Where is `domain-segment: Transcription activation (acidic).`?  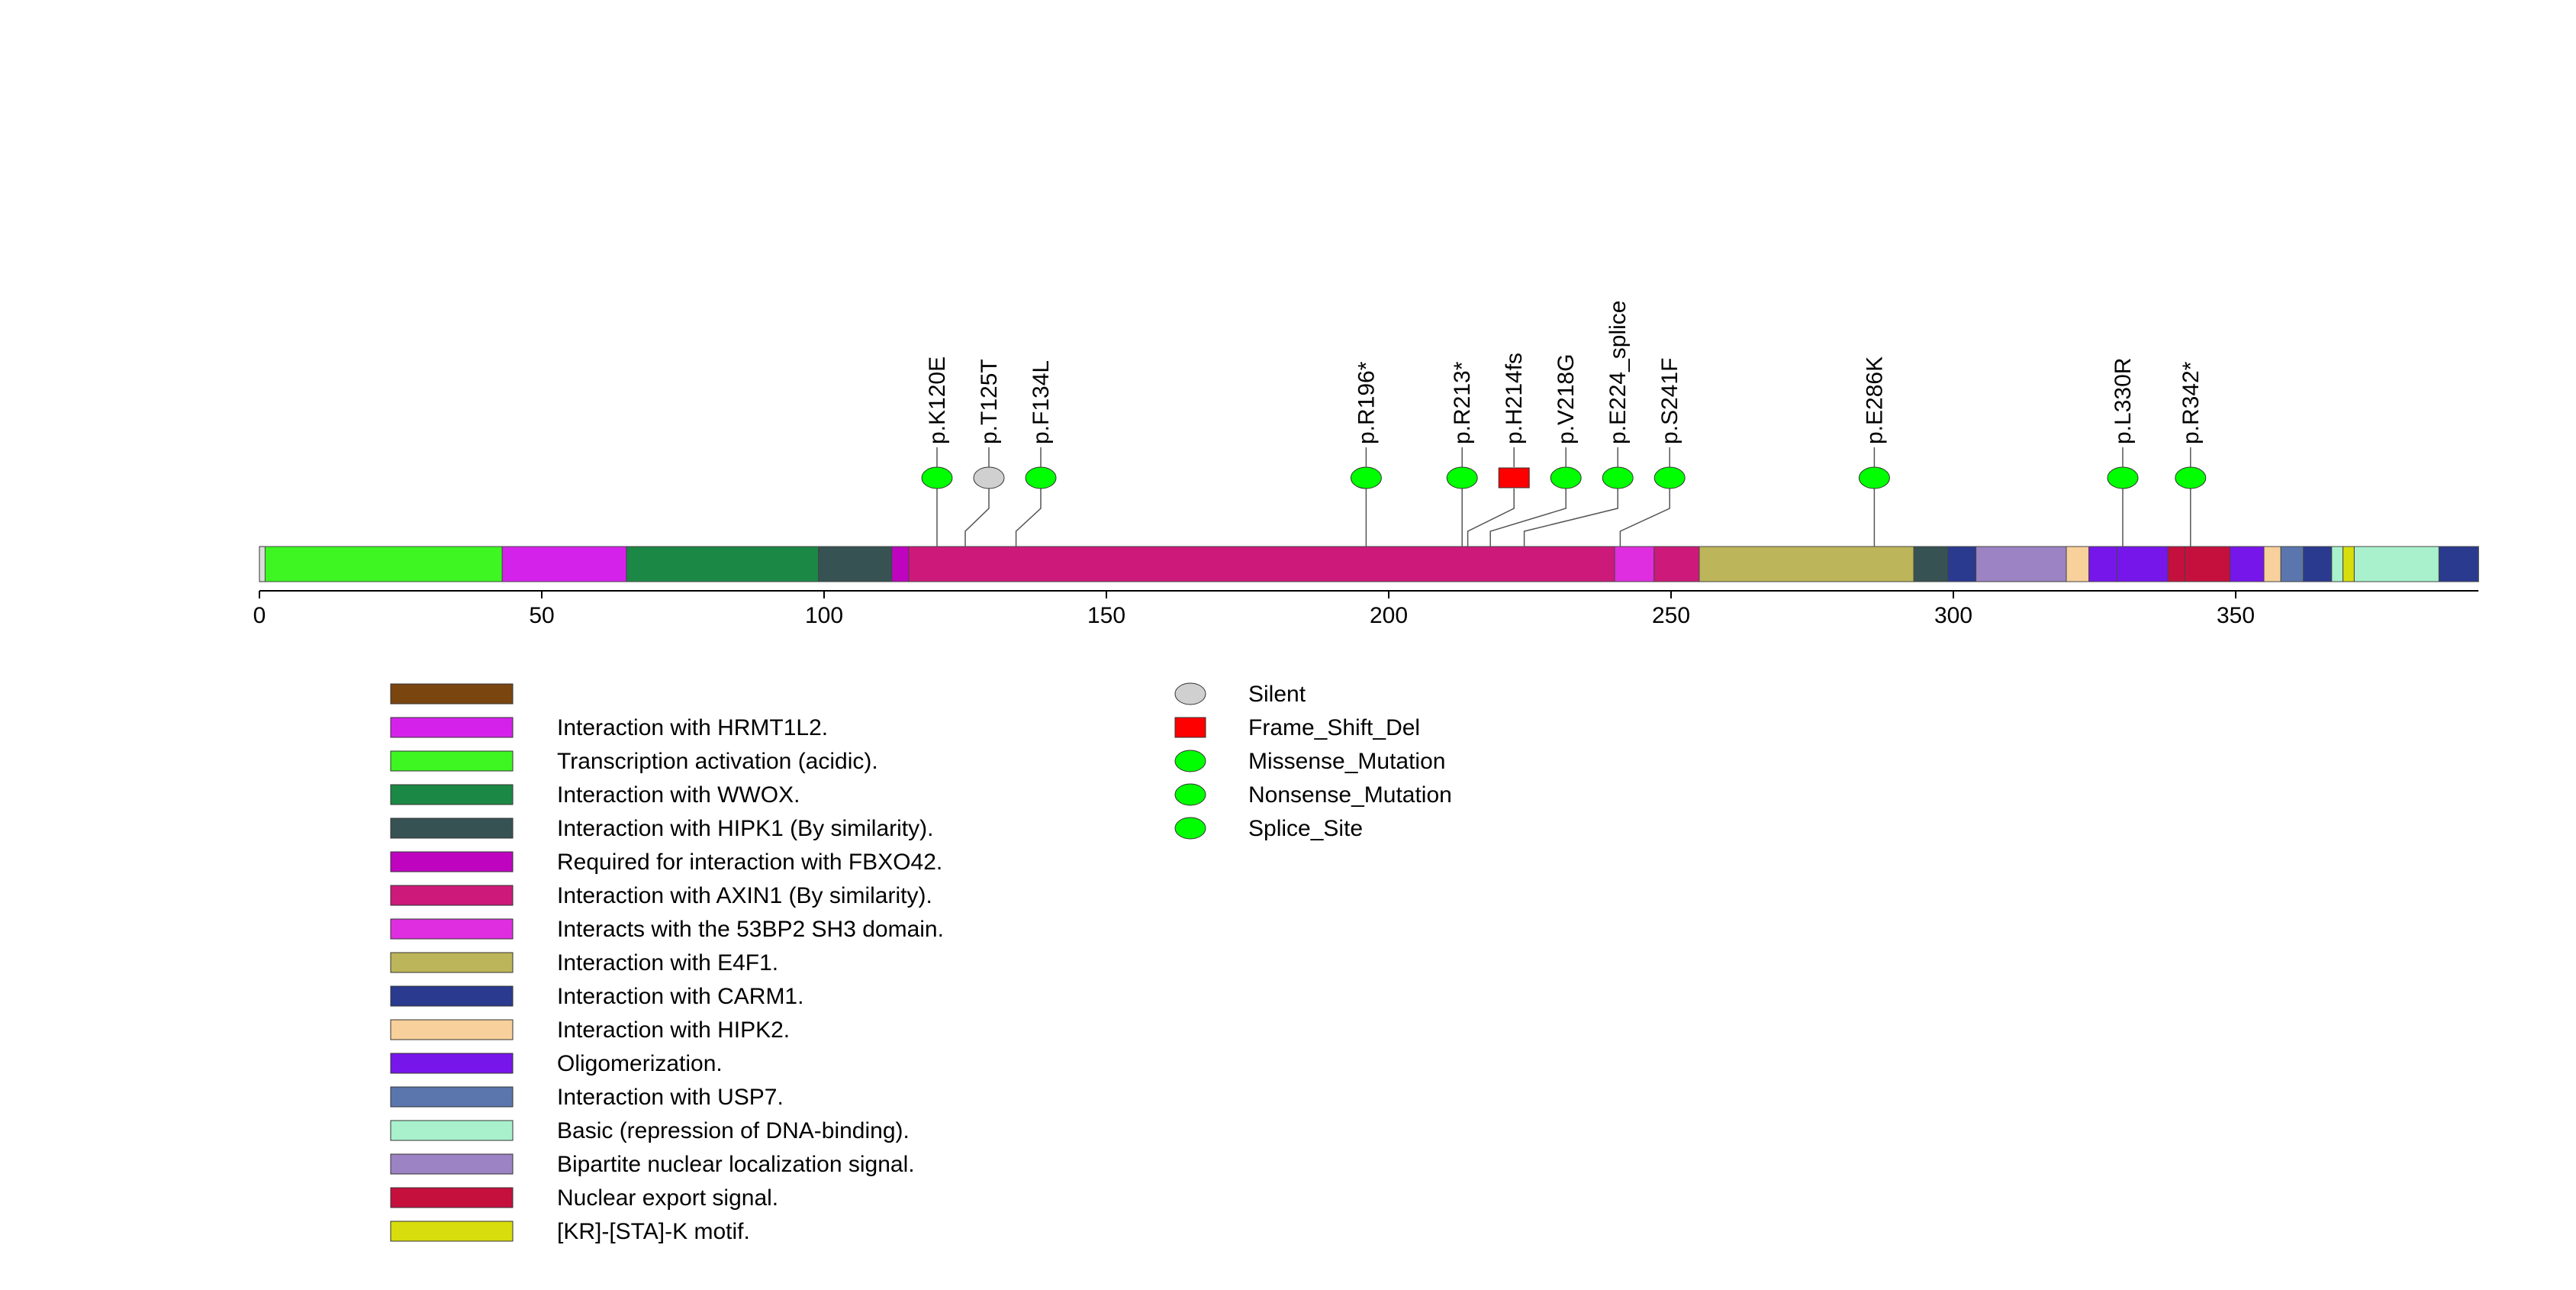
domain-segment: Transcription activation (acidic). is located at coordinates (383, 564).